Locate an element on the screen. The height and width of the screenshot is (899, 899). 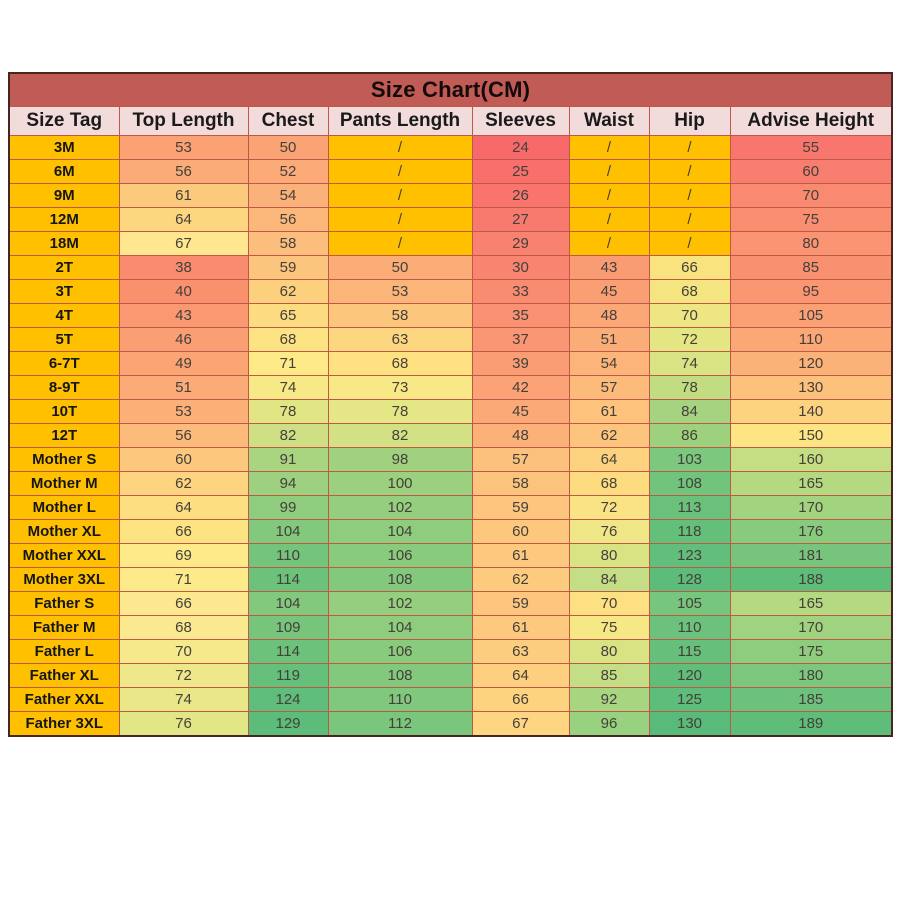
value-cell-chest: 62 is located at coordinates (288, 291).